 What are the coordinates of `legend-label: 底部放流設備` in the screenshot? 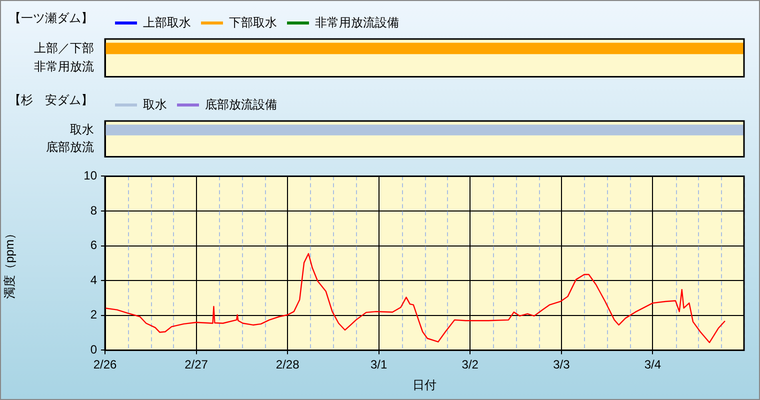 It's located at (241, 104).